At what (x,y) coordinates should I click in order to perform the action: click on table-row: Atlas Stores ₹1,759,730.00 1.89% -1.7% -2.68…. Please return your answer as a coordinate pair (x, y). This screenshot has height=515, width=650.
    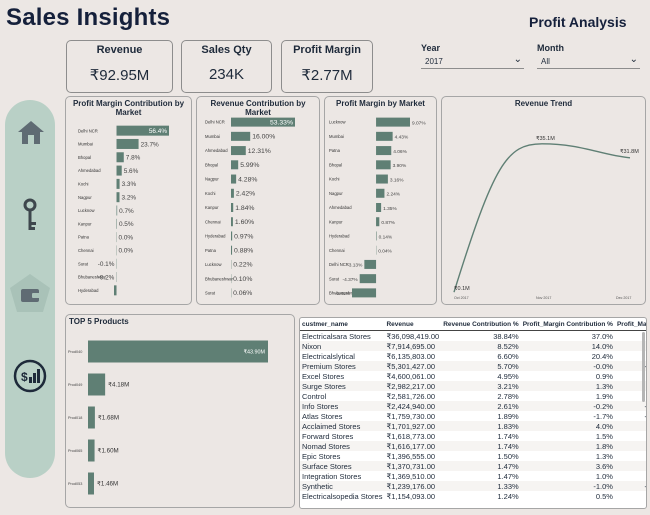
    Looking at the image, I should click on (473, 416).